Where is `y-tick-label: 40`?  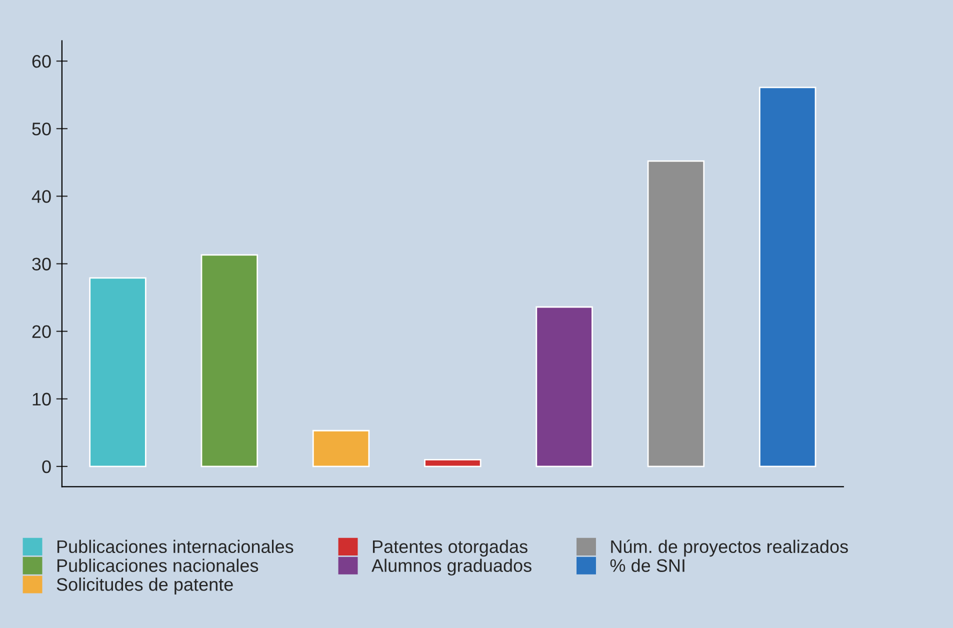 y-tick-label: 40 is located at coordinates (41, 196).